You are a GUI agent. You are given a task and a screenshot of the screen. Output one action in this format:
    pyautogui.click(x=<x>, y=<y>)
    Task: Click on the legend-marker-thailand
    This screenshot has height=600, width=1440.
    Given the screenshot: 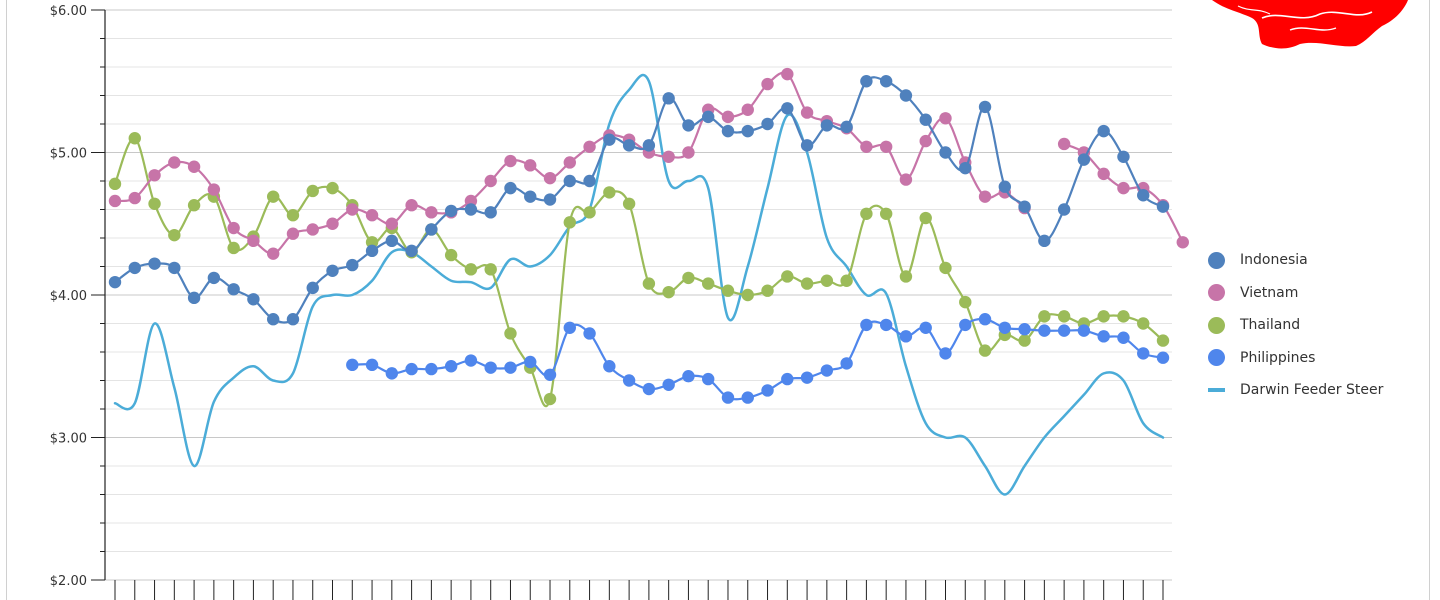 What is the action you would take?
    pyautogui.click(x=1216, y=325)
    